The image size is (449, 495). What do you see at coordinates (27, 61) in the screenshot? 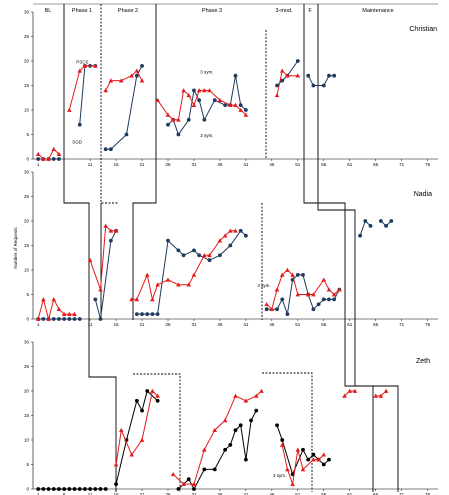
I see `y-tick-label: 20` at bounding box center [27, 61].